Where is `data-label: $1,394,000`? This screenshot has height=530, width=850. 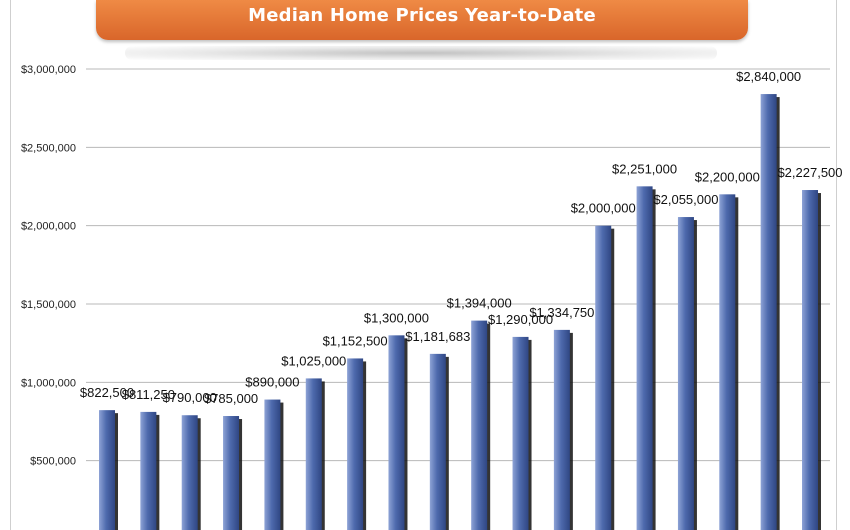
data-label: $1,394,000 is located at coordinates (479, 303).